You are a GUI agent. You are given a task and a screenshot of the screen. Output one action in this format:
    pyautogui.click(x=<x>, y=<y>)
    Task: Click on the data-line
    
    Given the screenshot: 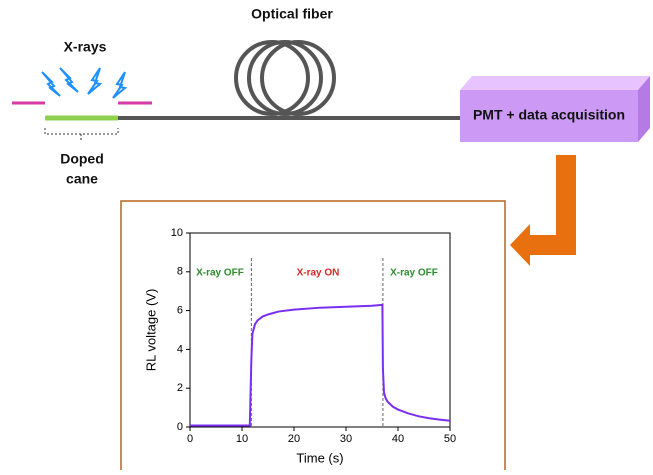 What is the action you would take?
    pyautogui.click(x=320, y=365)
    